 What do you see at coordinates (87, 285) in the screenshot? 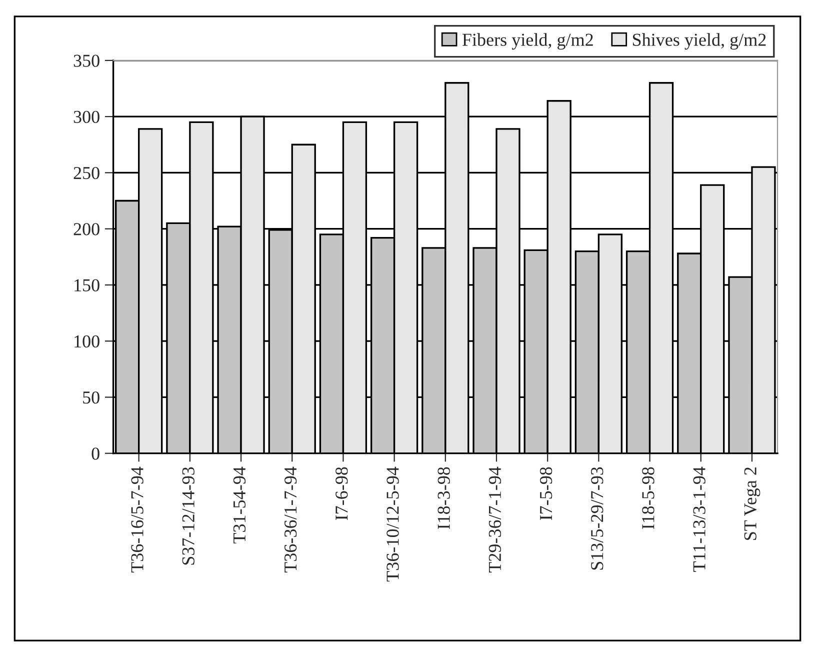
I see `y-tick-label: 150` at bounding box center [87, 285].